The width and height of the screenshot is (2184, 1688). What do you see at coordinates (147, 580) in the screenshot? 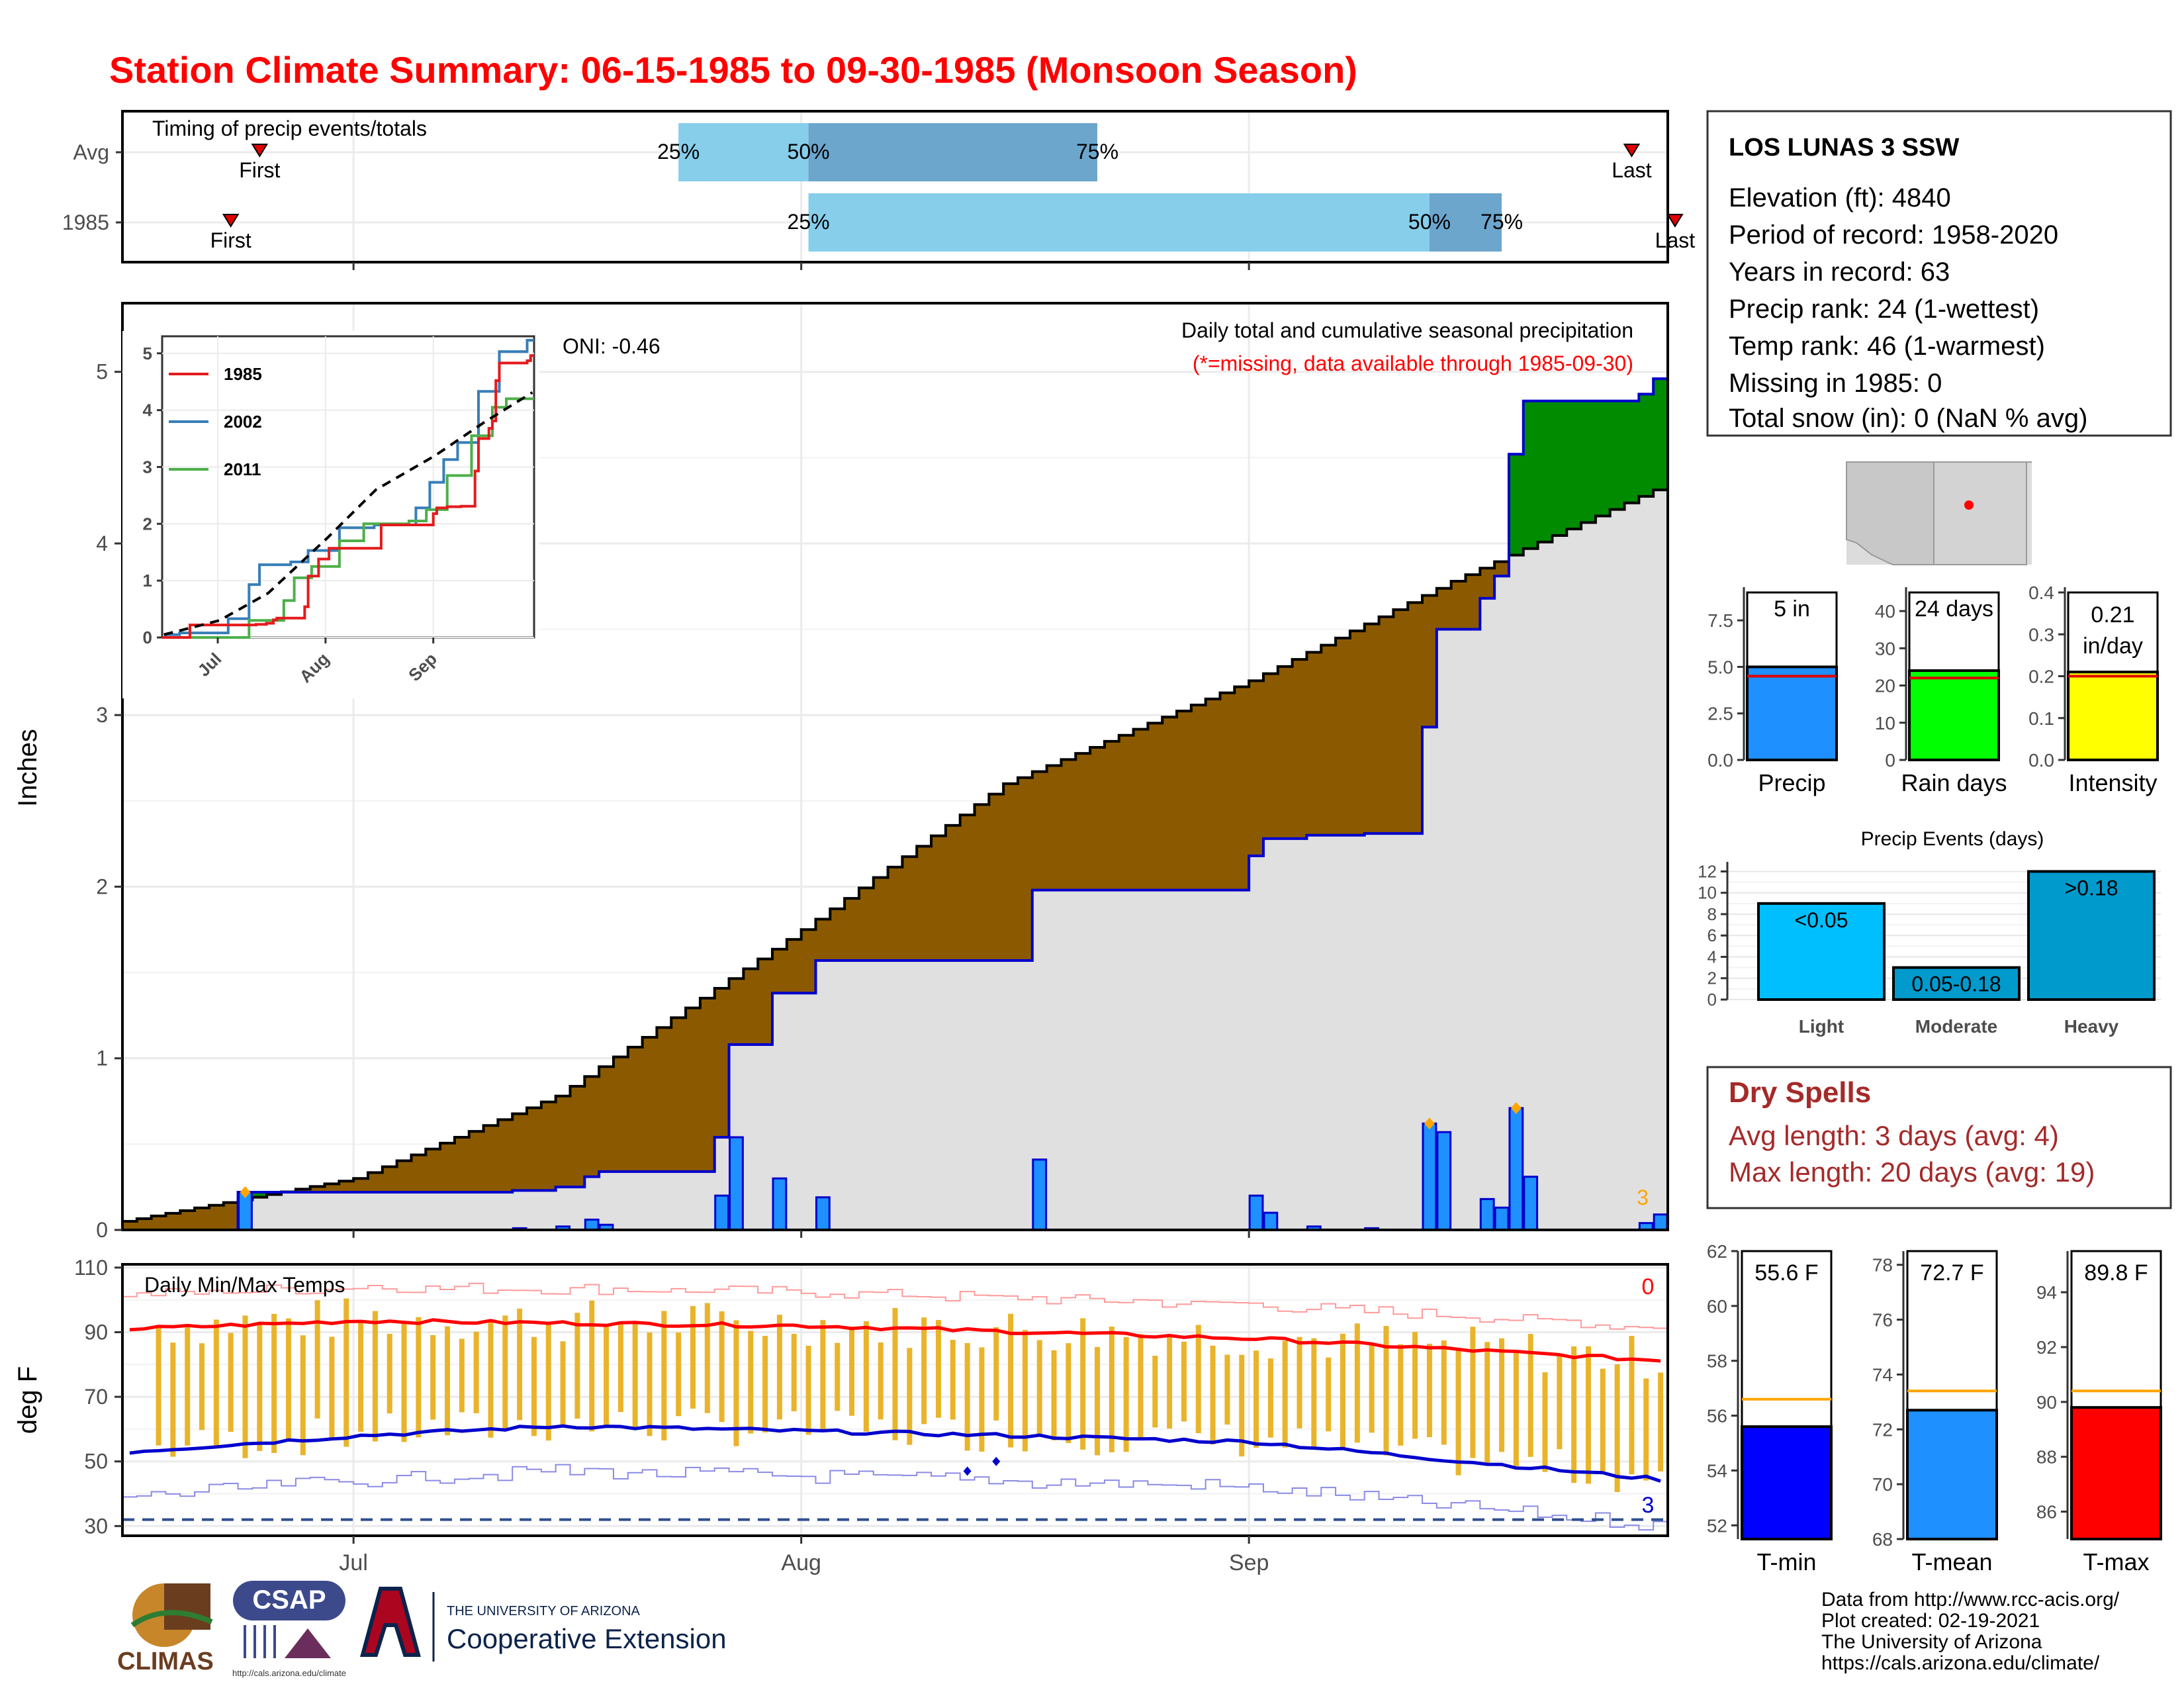
I see `inset-ytick-label-1: 1` at bounding box center [147, 580].